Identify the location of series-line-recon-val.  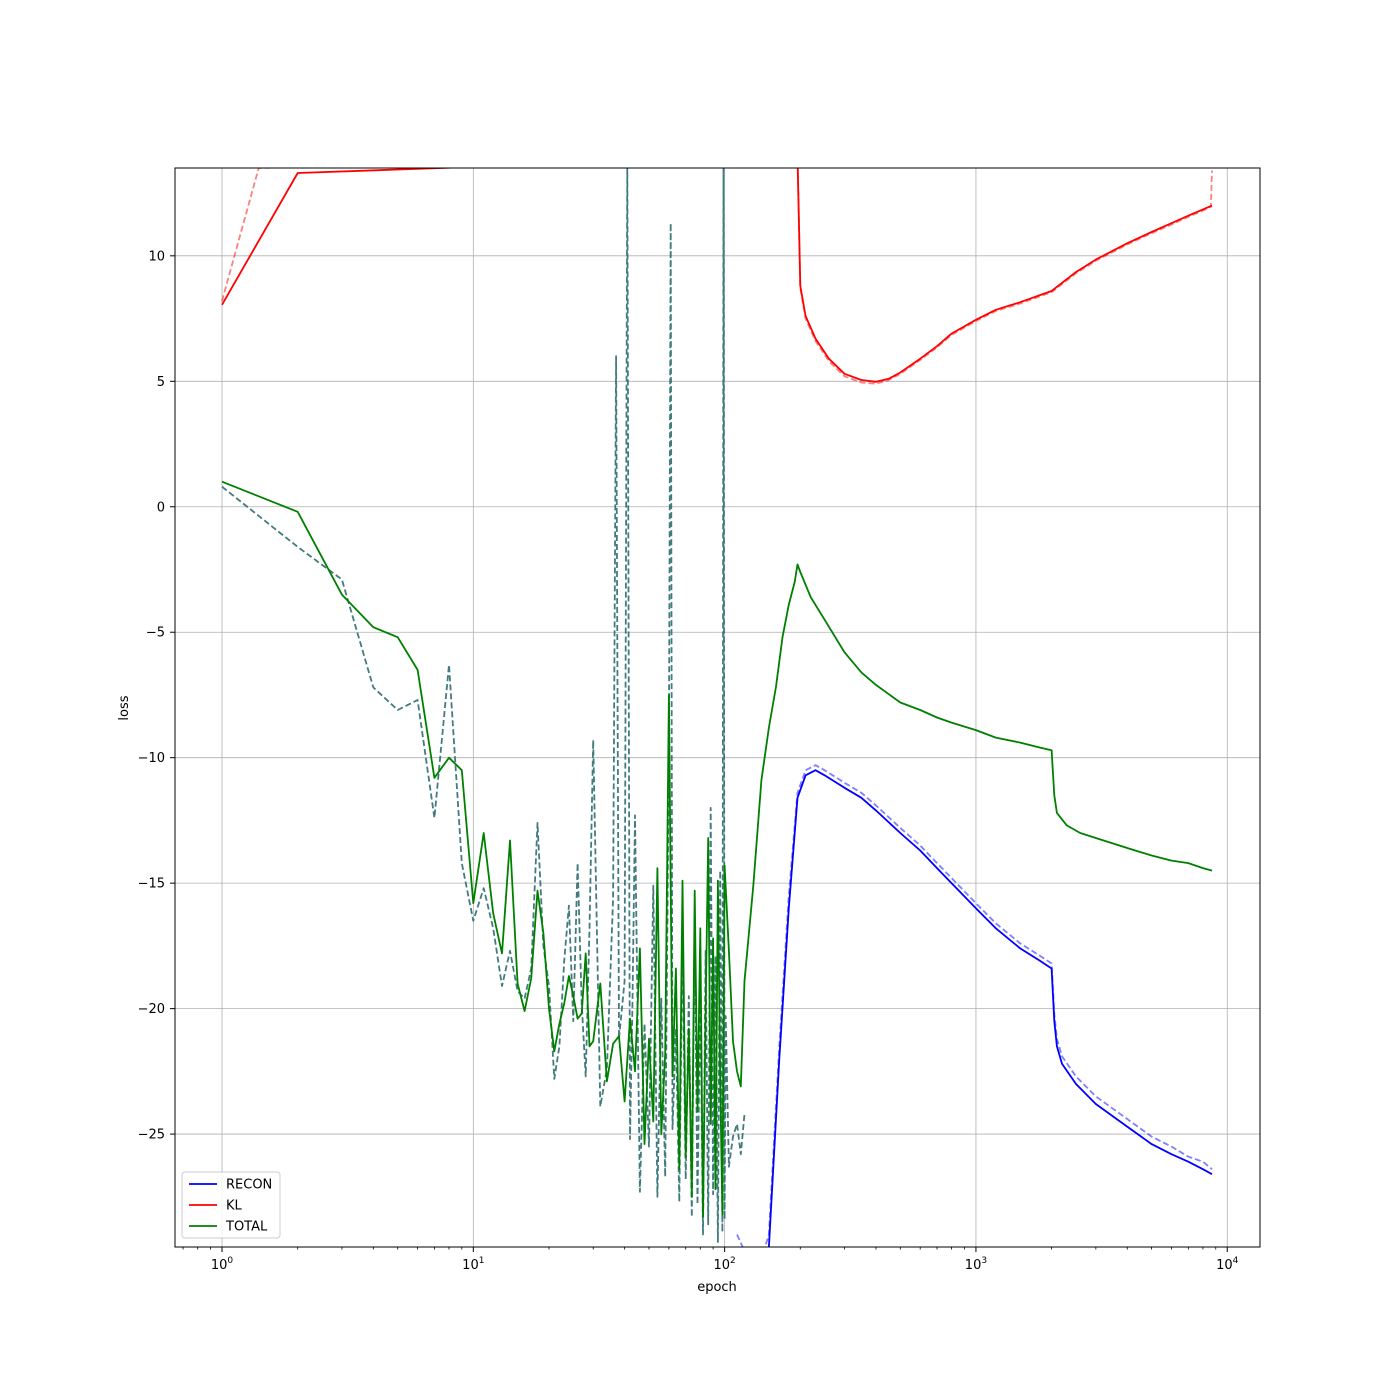
(974, 1005).